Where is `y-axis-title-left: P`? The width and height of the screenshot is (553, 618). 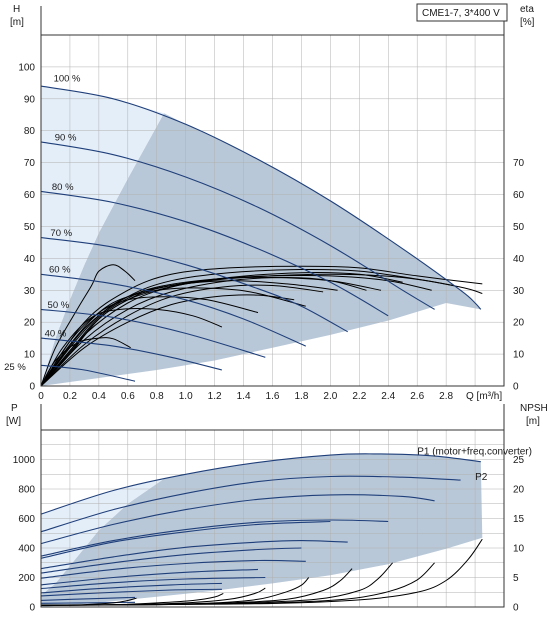
y-axis-title-left: P is located at coordinates (14, 408).